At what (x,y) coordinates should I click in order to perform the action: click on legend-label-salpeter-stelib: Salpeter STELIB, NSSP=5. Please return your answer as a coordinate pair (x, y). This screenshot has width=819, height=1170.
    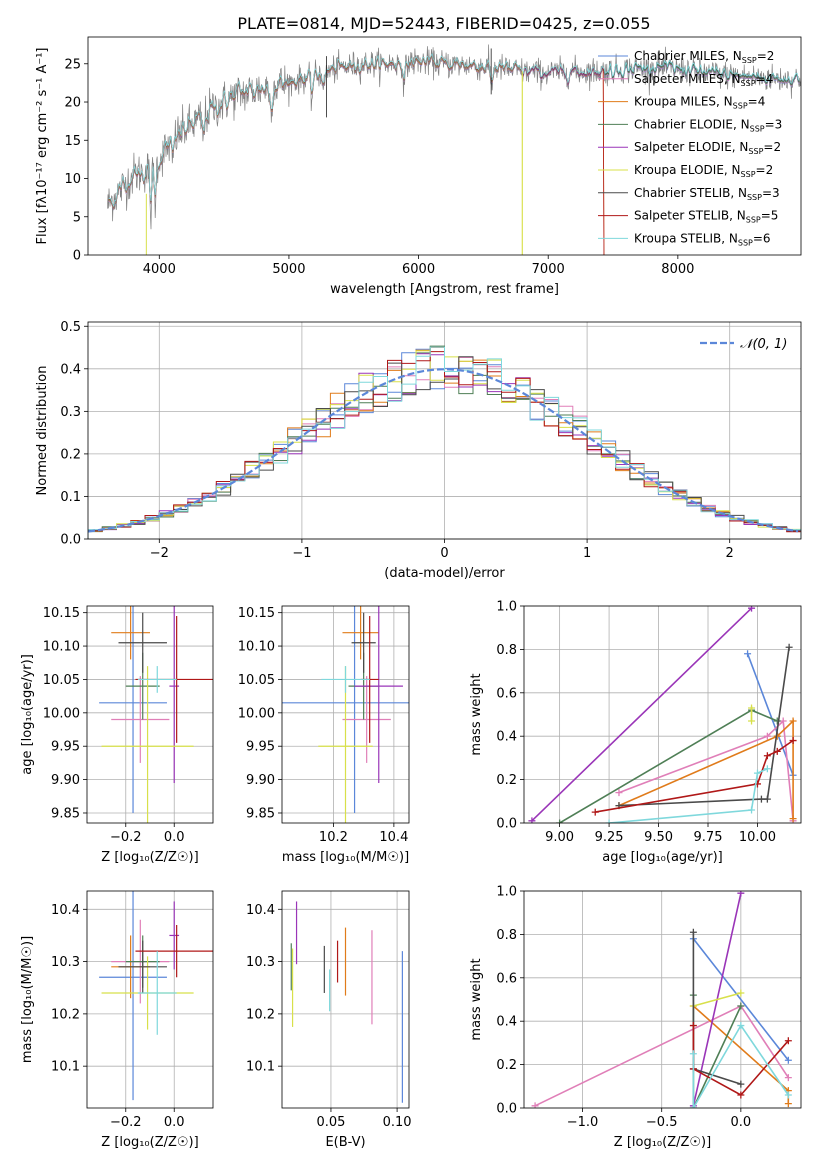
    Looking at the image, I should click on (706, 217).